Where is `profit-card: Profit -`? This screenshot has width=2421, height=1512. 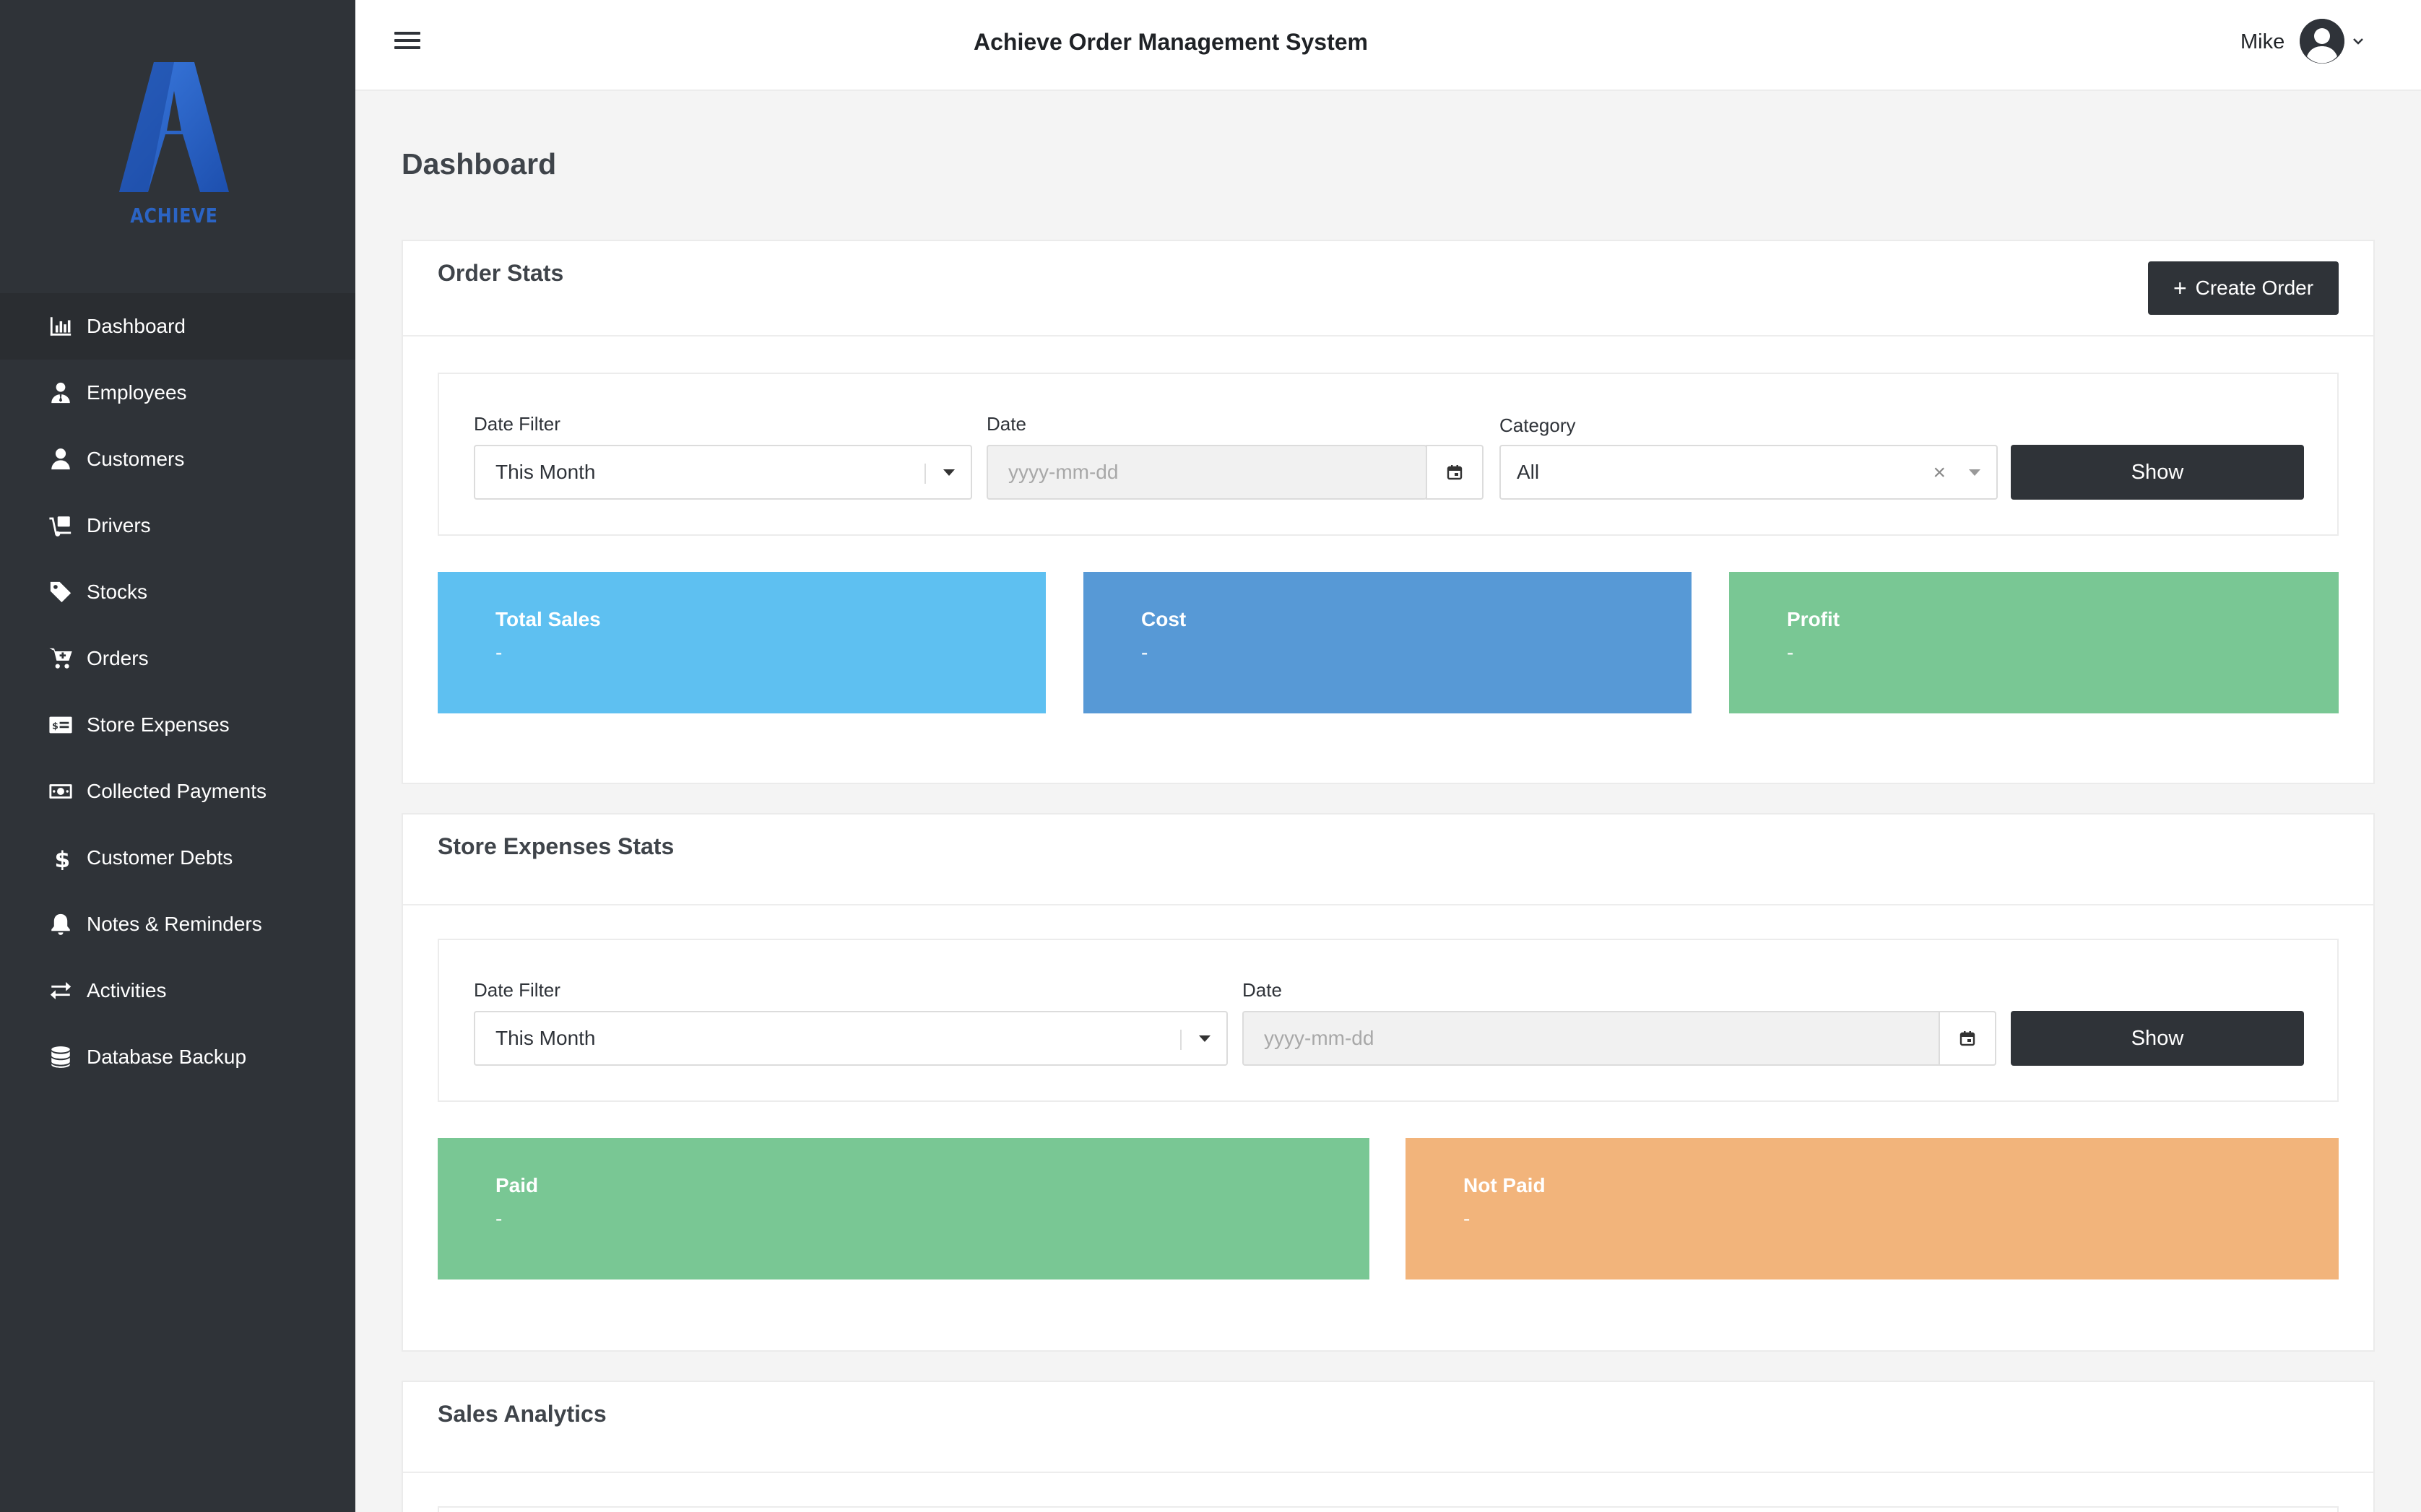
profit-card: Profit - is located at coordinates (2034, 642).